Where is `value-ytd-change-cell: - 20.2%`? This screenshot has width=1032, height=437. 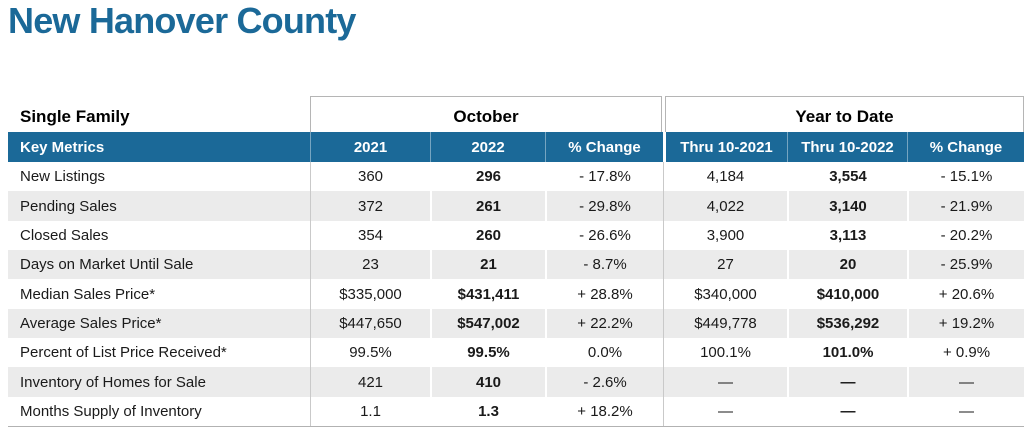 value-ytd-change-cell: - 20.2% is located at coordinates (965, 235).